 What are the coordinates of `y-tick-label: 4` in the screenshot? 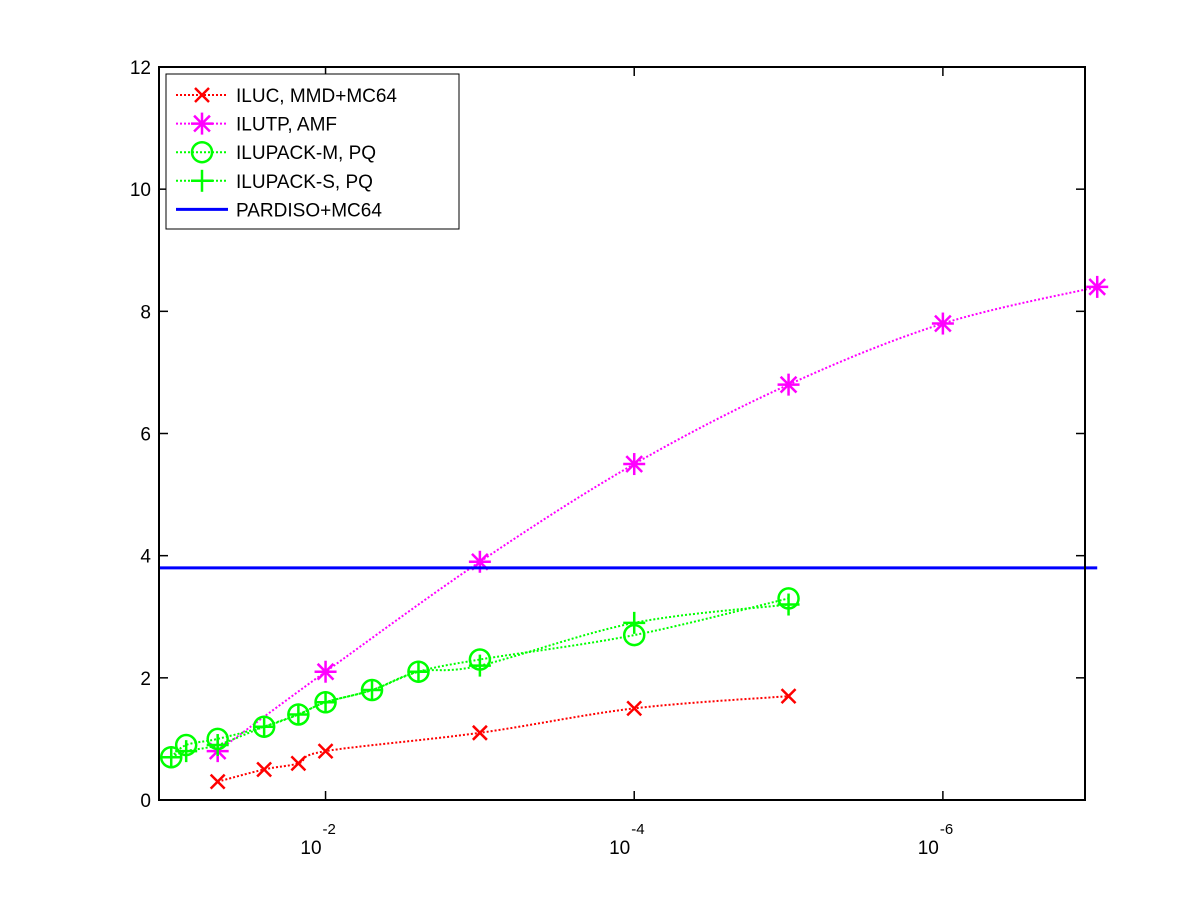 It's located at (145, 557).